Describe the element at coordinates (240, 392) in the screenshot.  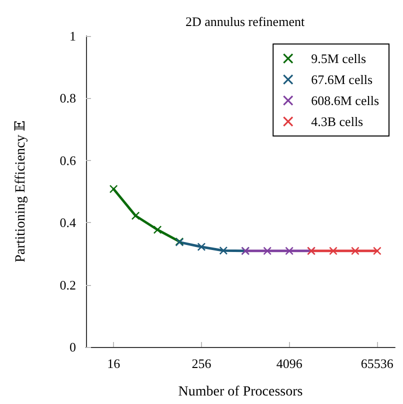
I see `x-axis-title: Number of Processors` at that location.